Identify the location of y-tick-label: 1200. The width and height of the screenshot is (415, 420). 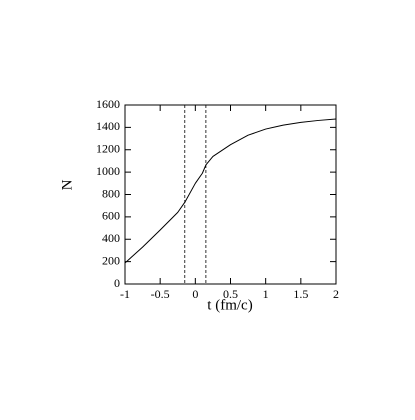
(108, 149).